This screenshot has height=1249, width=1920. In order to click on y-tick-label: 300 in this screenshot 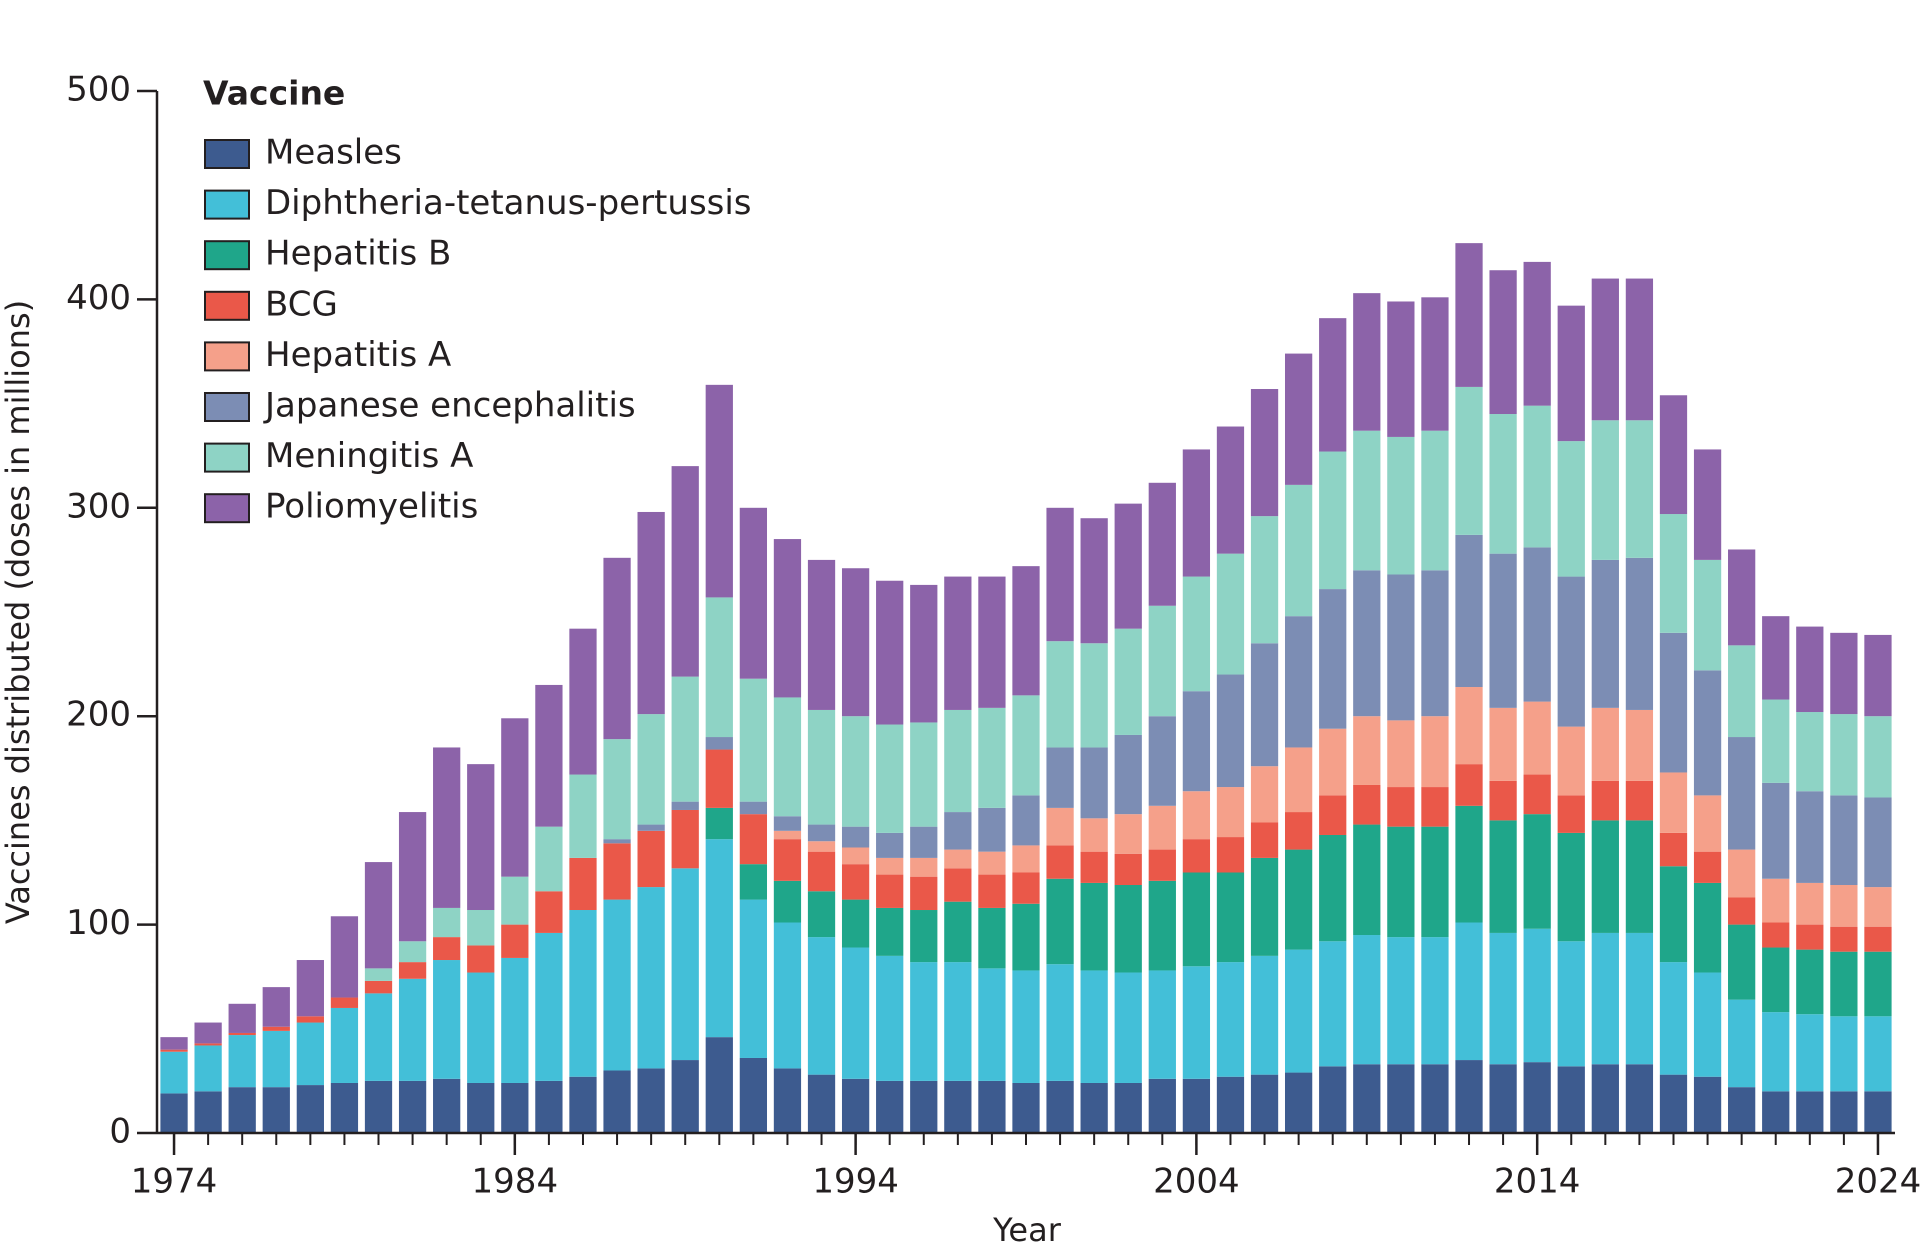, I will do `click(98, 506)`.